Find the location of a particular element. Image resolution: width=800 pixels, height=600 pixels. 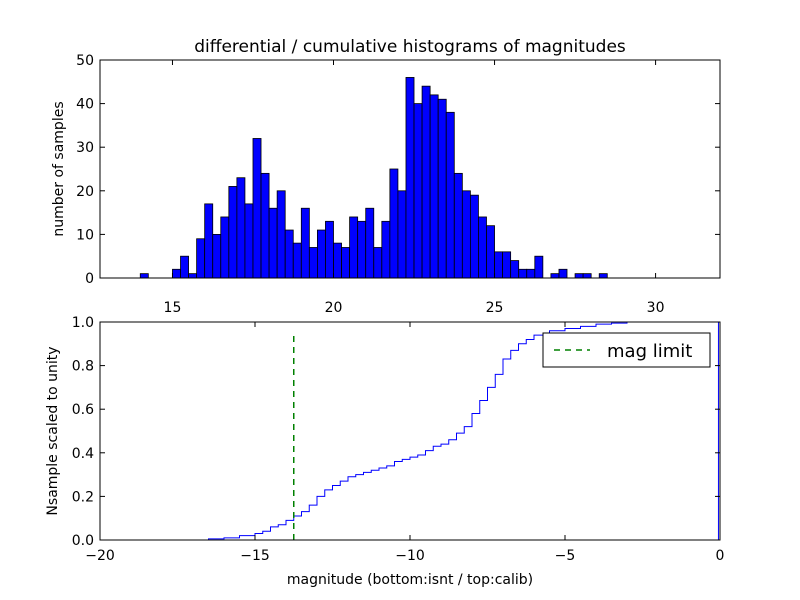

y-tick-label: 50 is located at coordinates (85, 61).